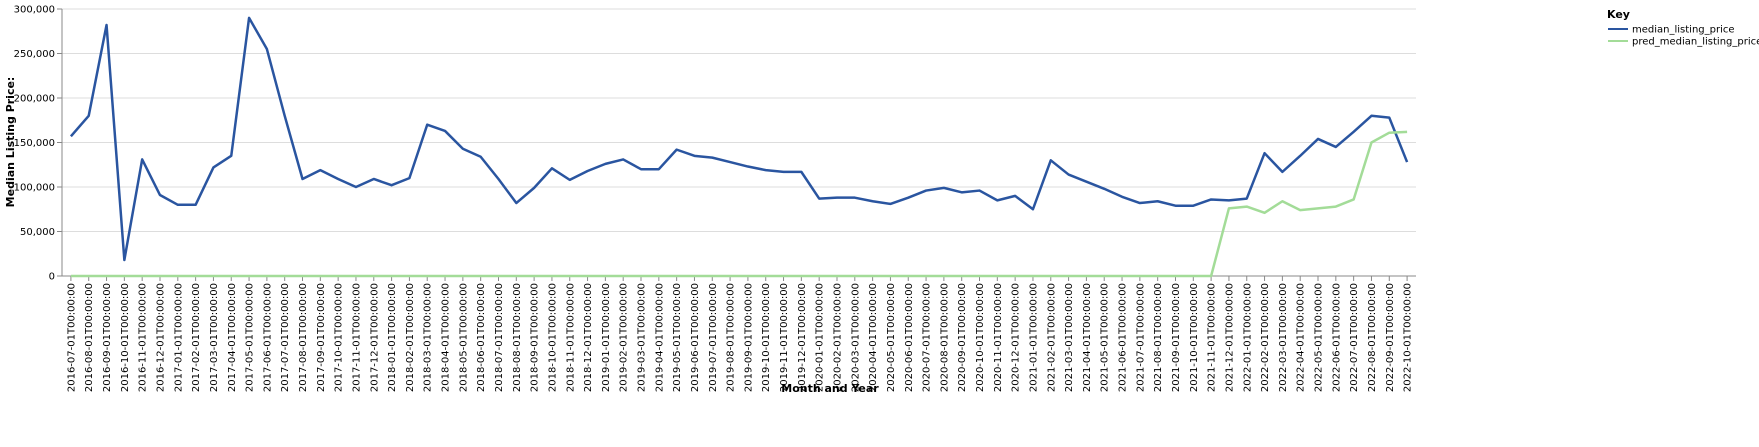 The image size is (1759, 447). I want to click on x-tick-label: 2017-09-01T00:00:00, so click(321, 337).